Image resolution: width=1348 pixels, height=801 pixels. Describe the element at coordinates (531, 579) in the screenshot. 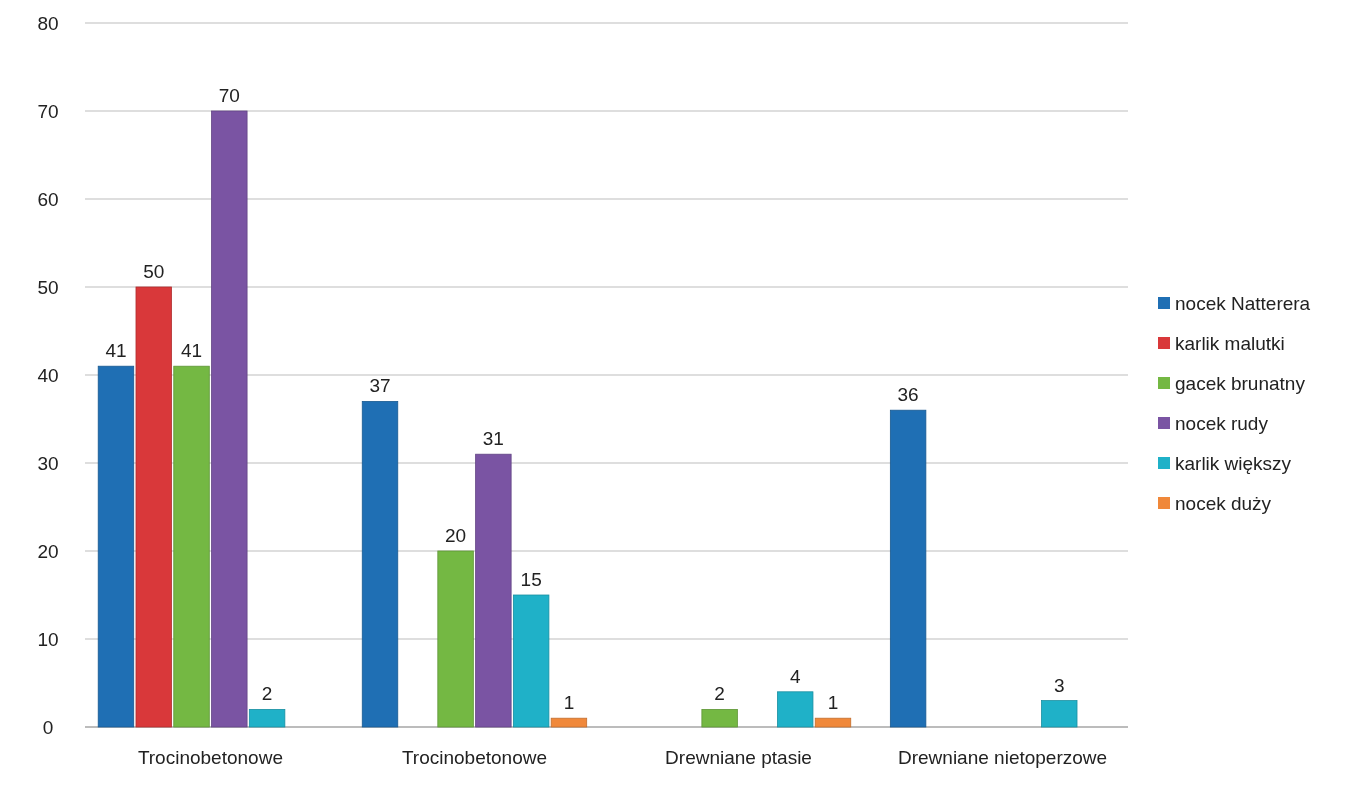

I see `data-label: 15` at that location.